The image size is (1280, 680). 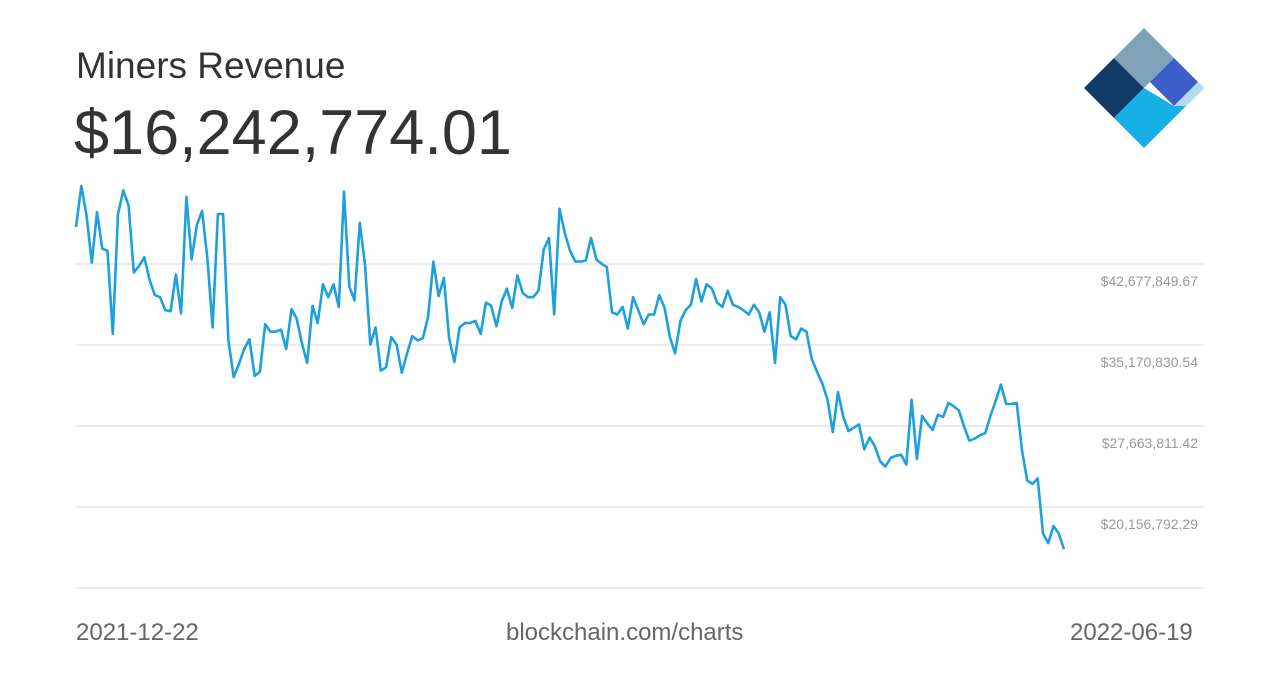 I want to click on y-tick-label: $35,170,830.54, so click(x=1150, y=362).